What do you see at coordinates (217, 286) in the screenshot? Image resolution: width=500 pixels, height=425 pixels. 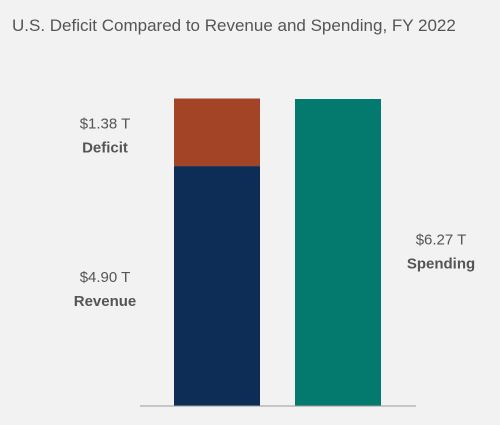 I see `bar-revenue` at bounding box center [217, 286].